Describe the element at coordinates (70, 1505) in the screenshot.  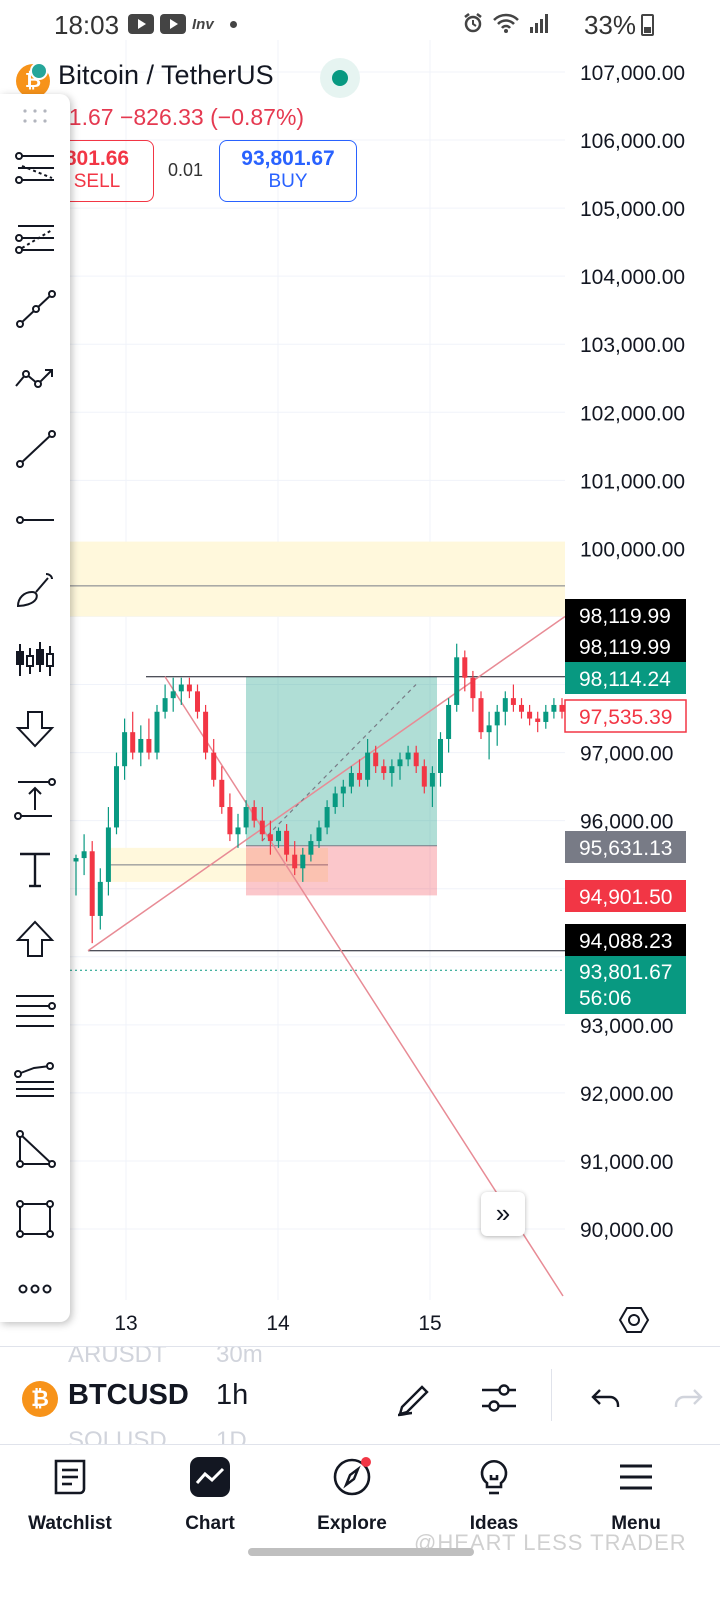
I see `nav-watchlist: Watchlist` at that location.